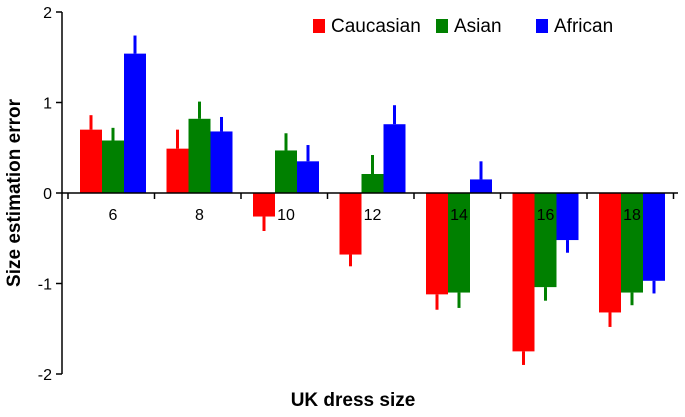 This screenshot has height=417, width=685. I want to click on legend: Caucasian Asian African, so click(463, 26).